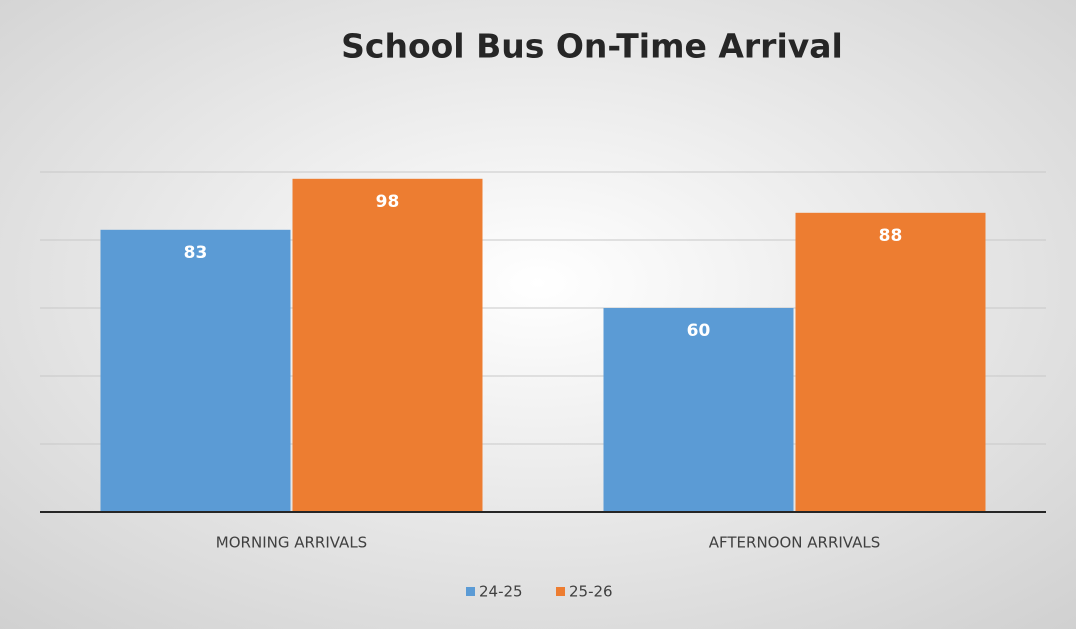 Image resolution: width=1076 pixels, height=629 pixels. I want to click on value-label: 83, so click(196, 253).